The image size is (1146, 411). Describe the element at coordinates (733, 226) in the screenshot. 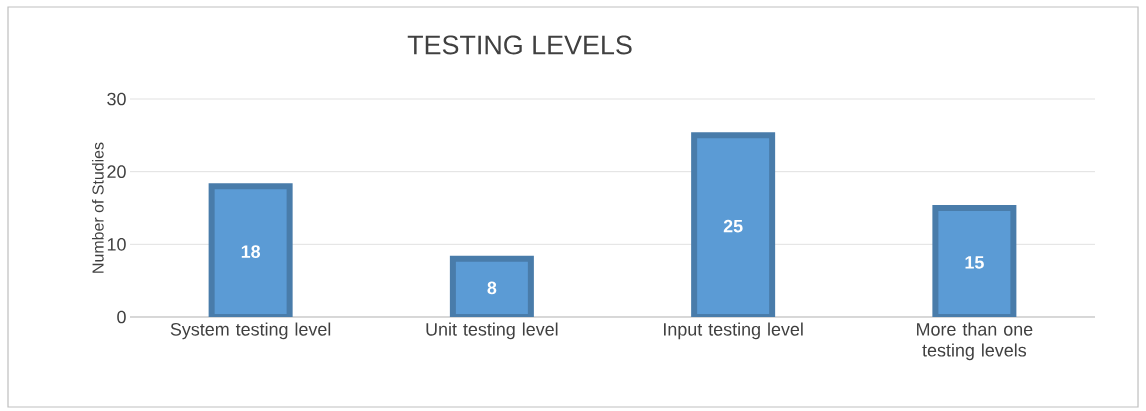

I see `data-label: 25` at that location.